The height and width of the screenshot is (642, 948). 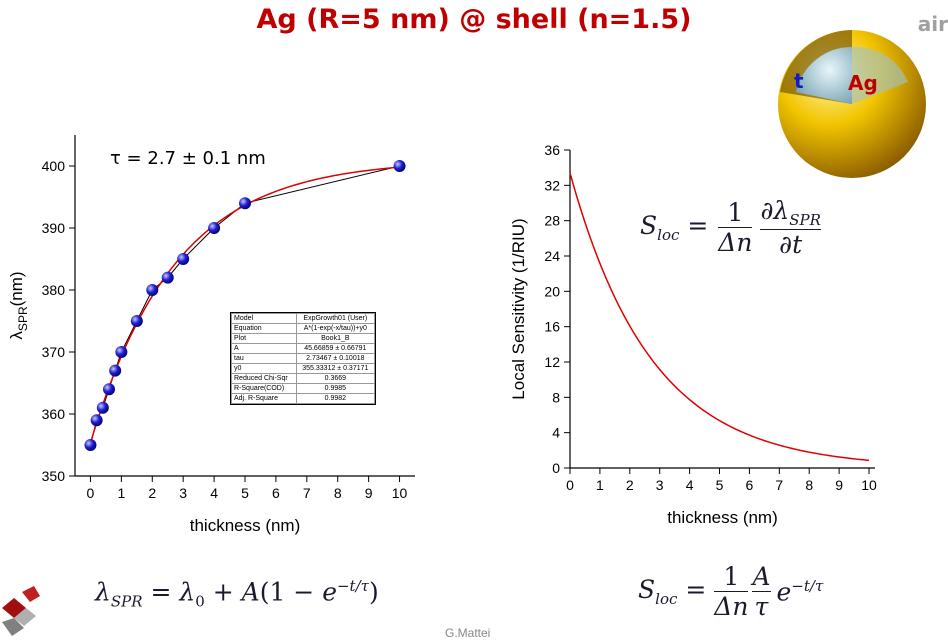 What do you see at coordinates (335, 378) in the screenshot?
I see `fit-param-value: 0.3669` at bounding box center [335, 378].